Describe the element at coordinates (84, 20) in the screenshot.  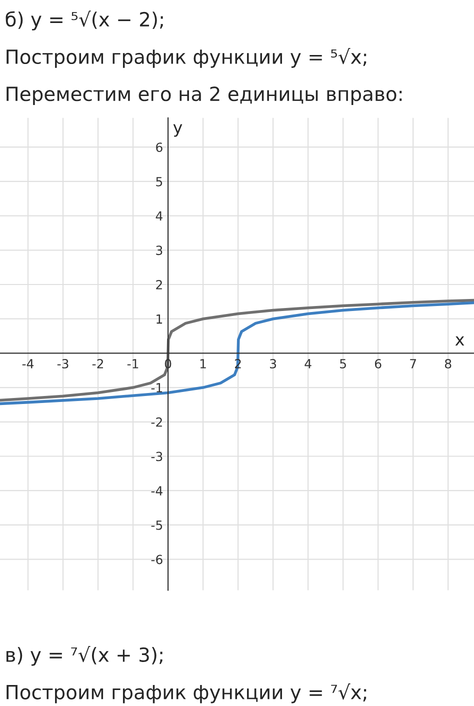
I see `text: б) y = ⁵√(x − 2);` at that location.